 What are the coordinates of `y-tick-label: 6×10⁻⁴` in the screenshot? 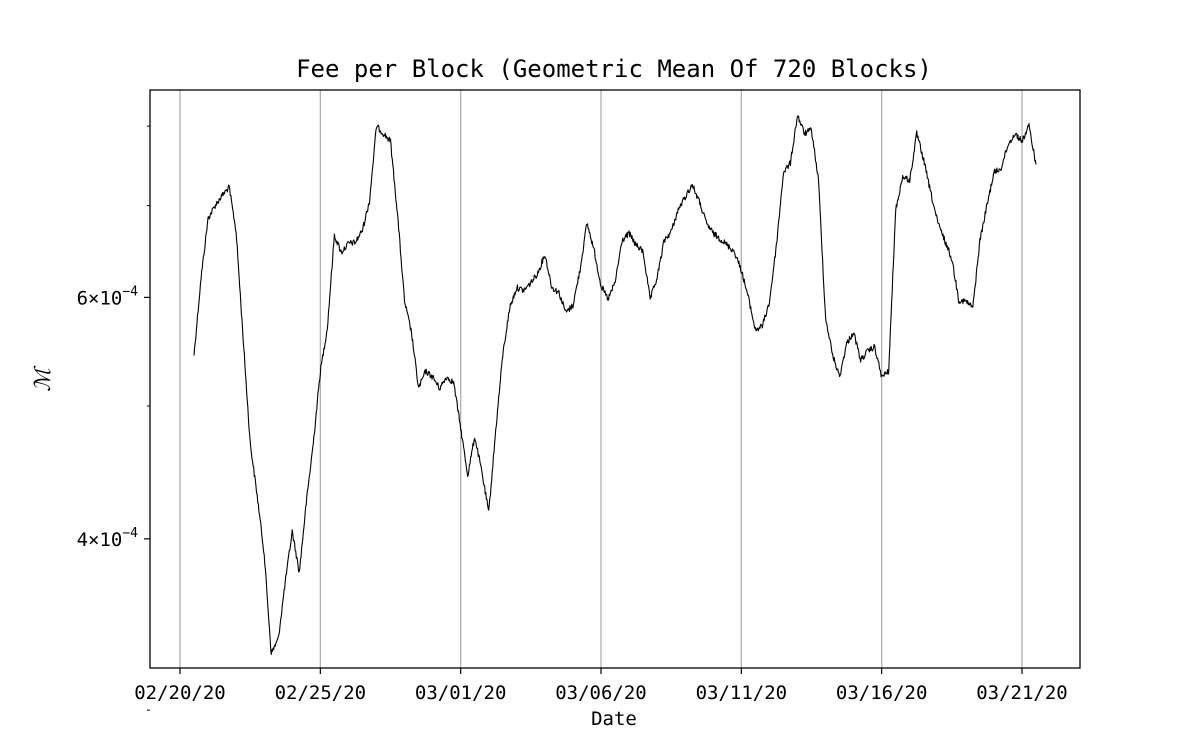 It's located at (108, 296).